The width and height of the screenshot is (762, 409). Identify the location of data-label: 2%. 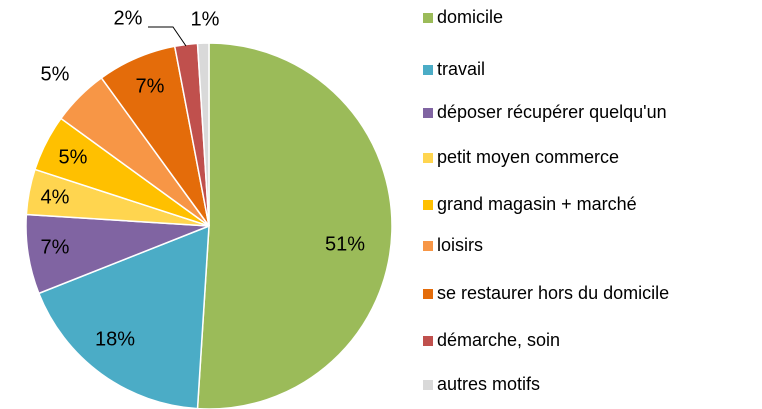
(128, 18).